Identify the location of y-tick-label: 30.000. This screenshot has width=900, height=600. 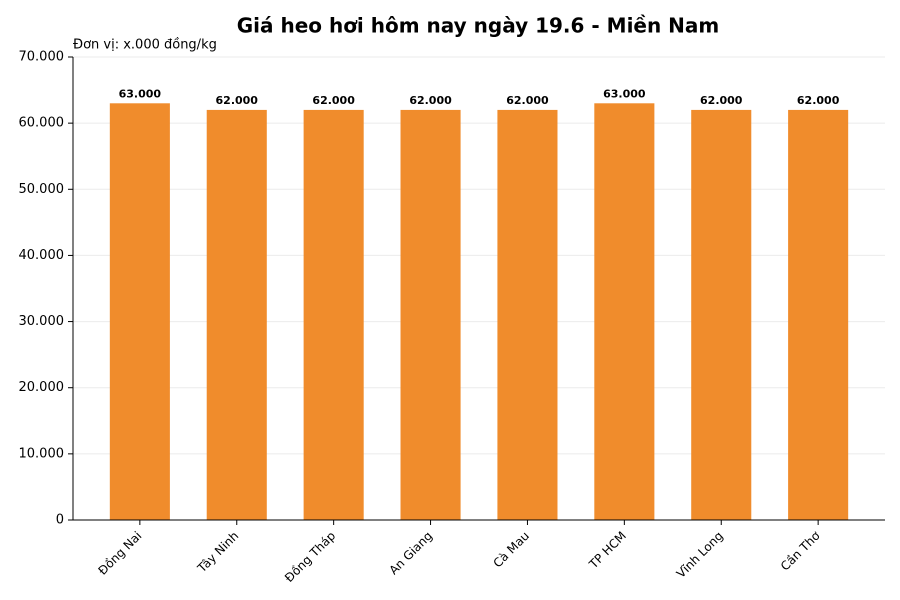
(42, 321).